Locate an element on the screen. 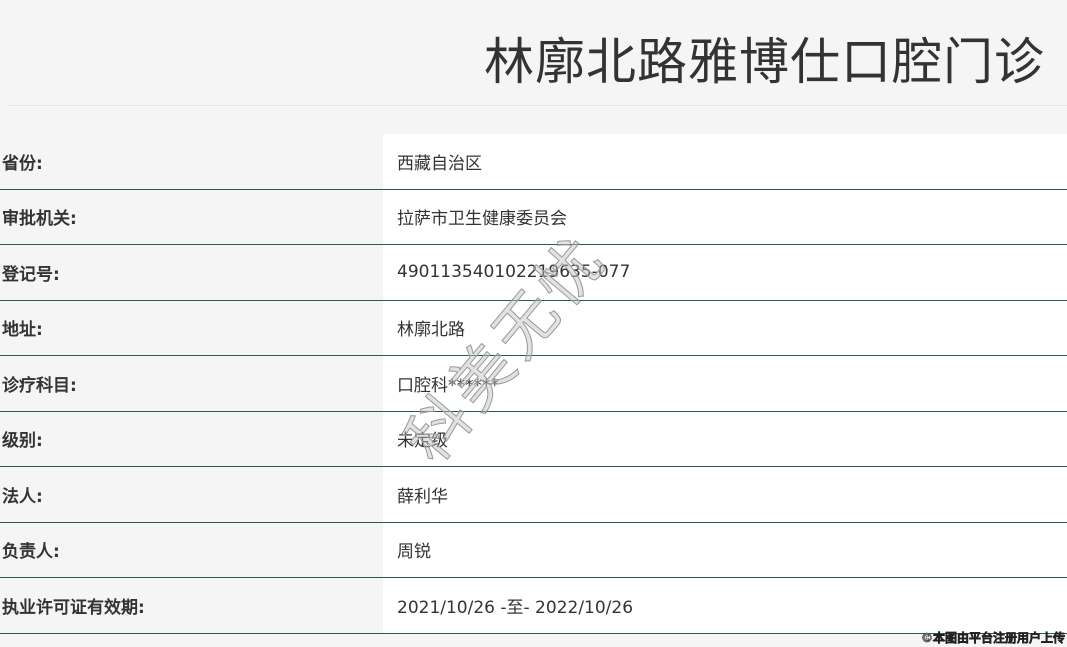 The height and width of the screenshot is (647, 1067). table-row: 登记号: 490113540102219635-077 is located at coordinates (533, 273).